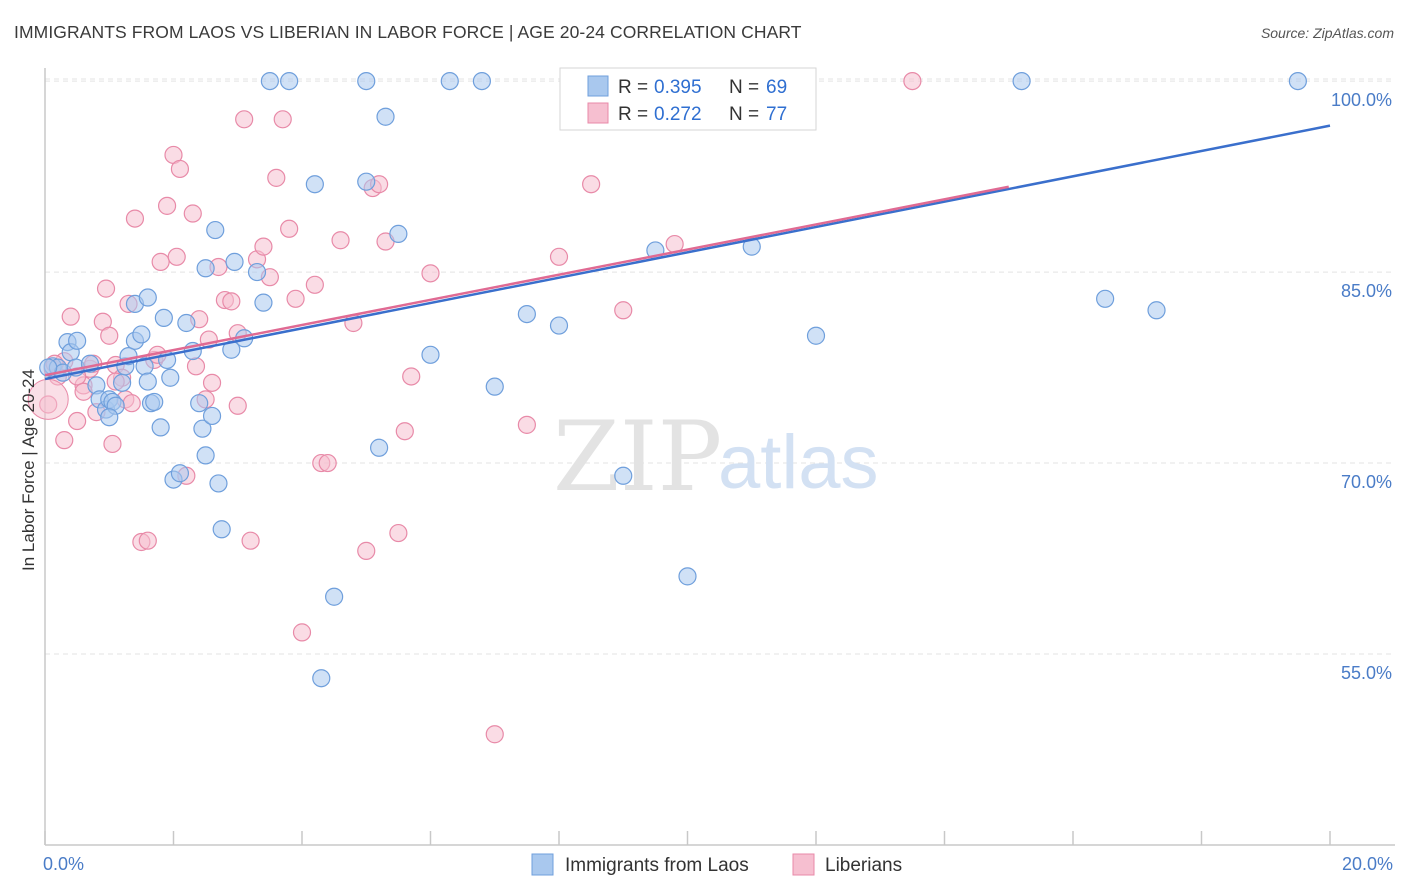 The image size is (1406, 892). What do you see at coordinates (1367, 864) in the screenshot?
I see `x-tick-label: 20.0%` at bounding box center [1367, 864].